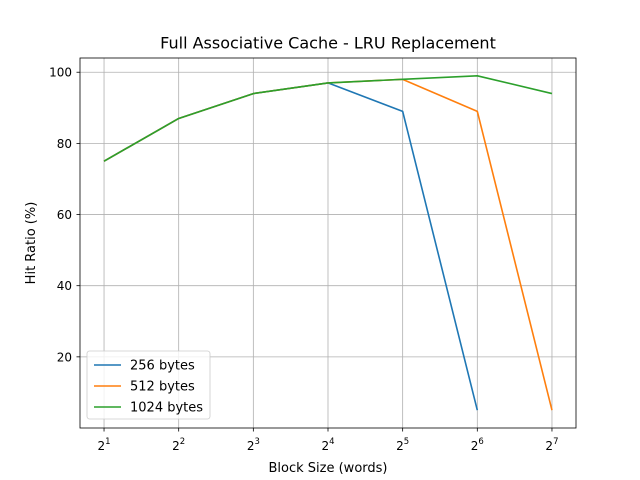 Image resolution: width=640 pixels, height=480 pixels. What do you see at coordinates (327, 445) in the screenshot?
I see `x-tick-label: 24` at bounding box center [327, 445].